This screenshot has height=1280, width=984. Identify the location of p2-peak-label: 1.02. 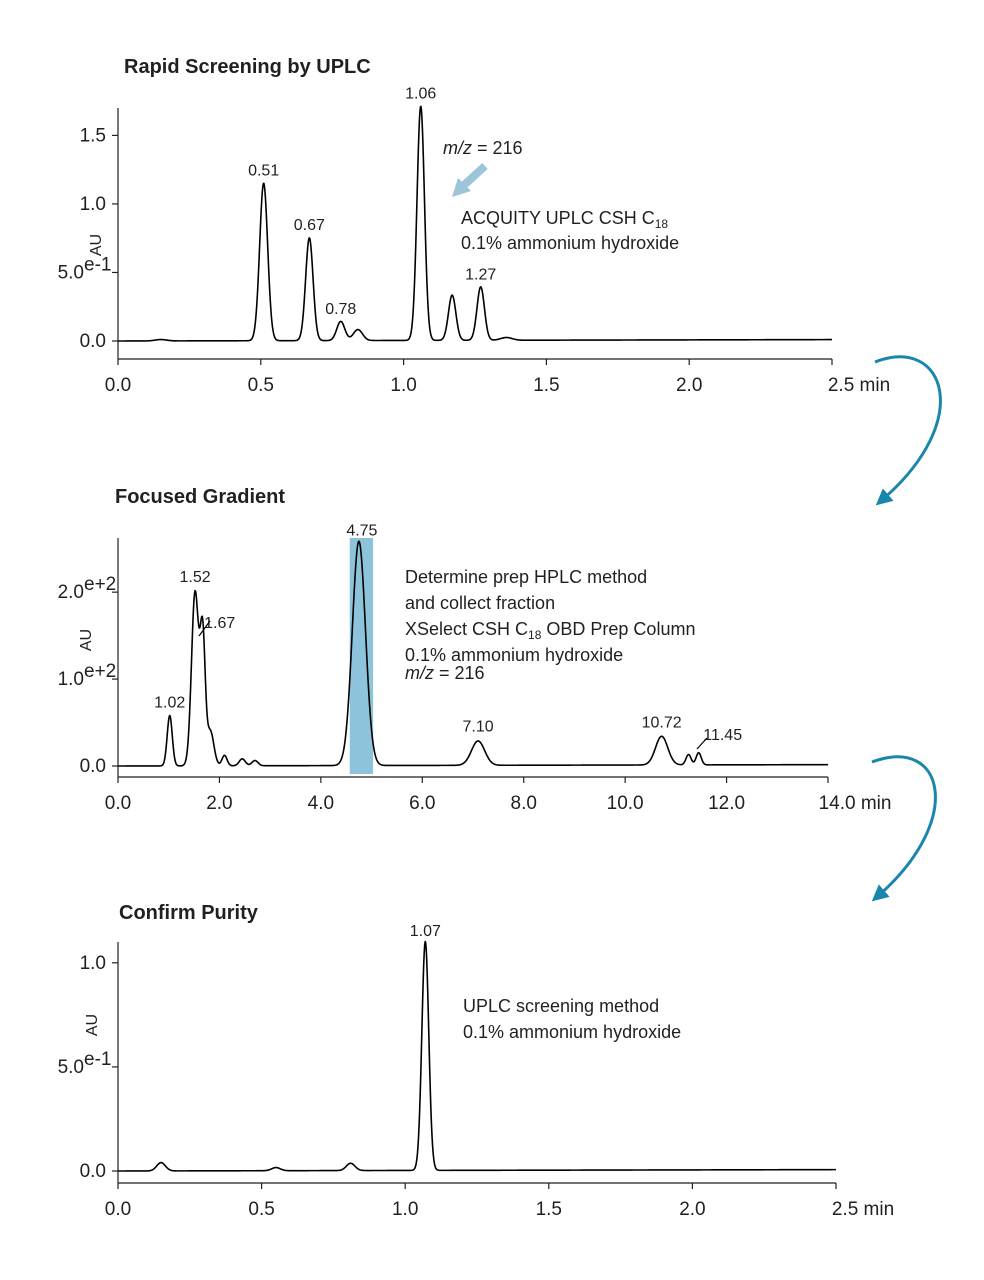
(169, 703).